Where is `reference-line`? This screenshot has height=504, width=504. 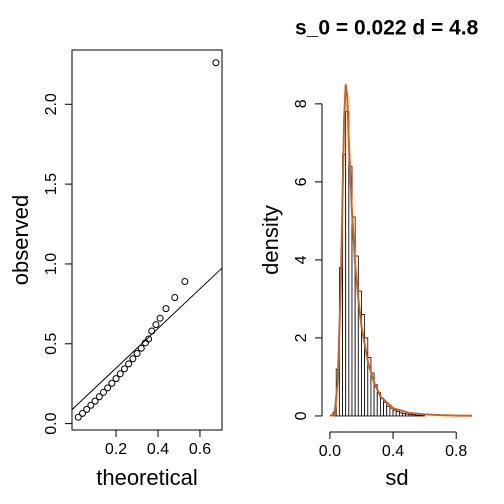 reference-line is located at coordinates (147, 338).